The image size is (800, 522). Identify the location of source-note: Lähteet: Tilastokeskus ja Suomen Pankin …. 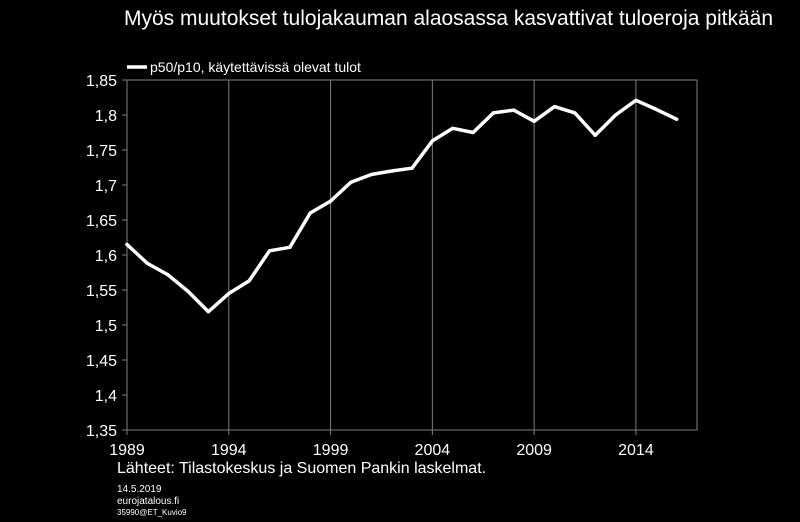
(302, 468).